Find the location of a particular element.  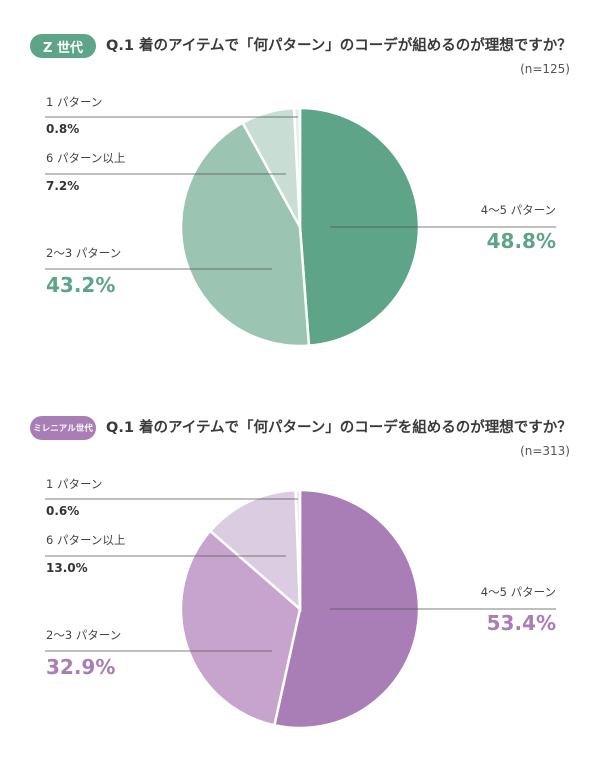

generation-badge: ミレニアル世代 is located at coordinates (63, 428).